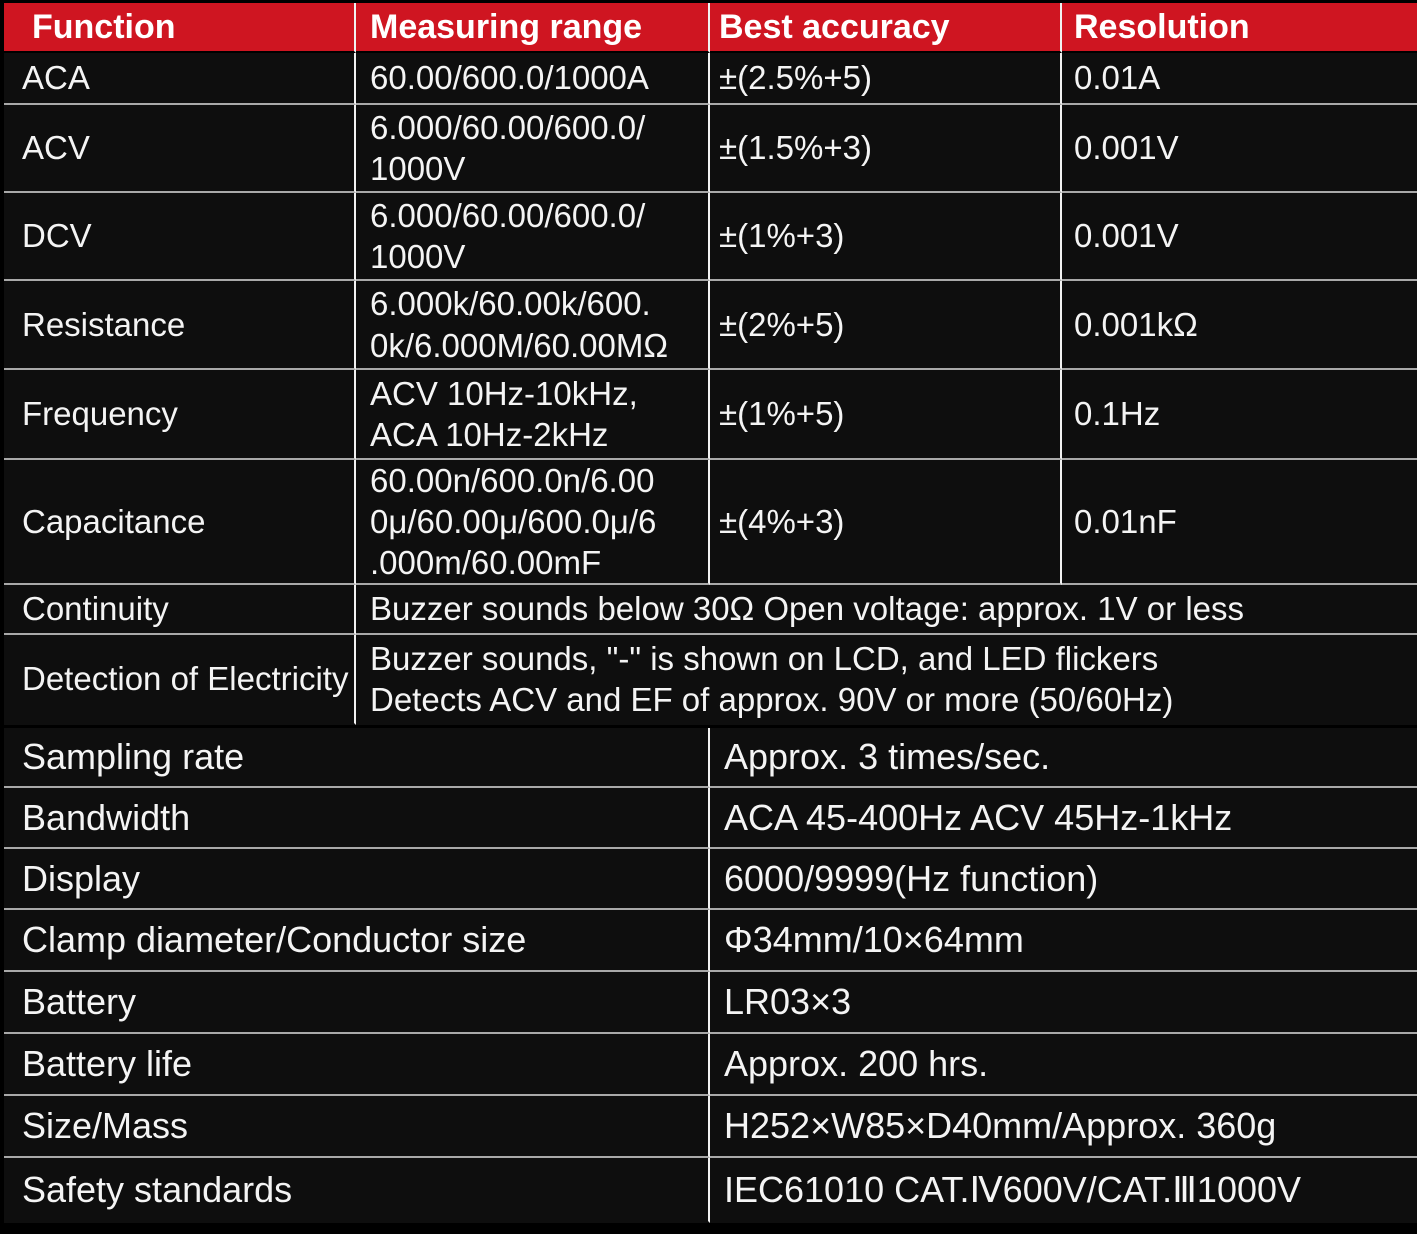 The image size is (1417, 1234). Describe the element at coordinates (886, 237) in the screenshot. I see `accuracy-cell: ±(1%+3)` at that location.